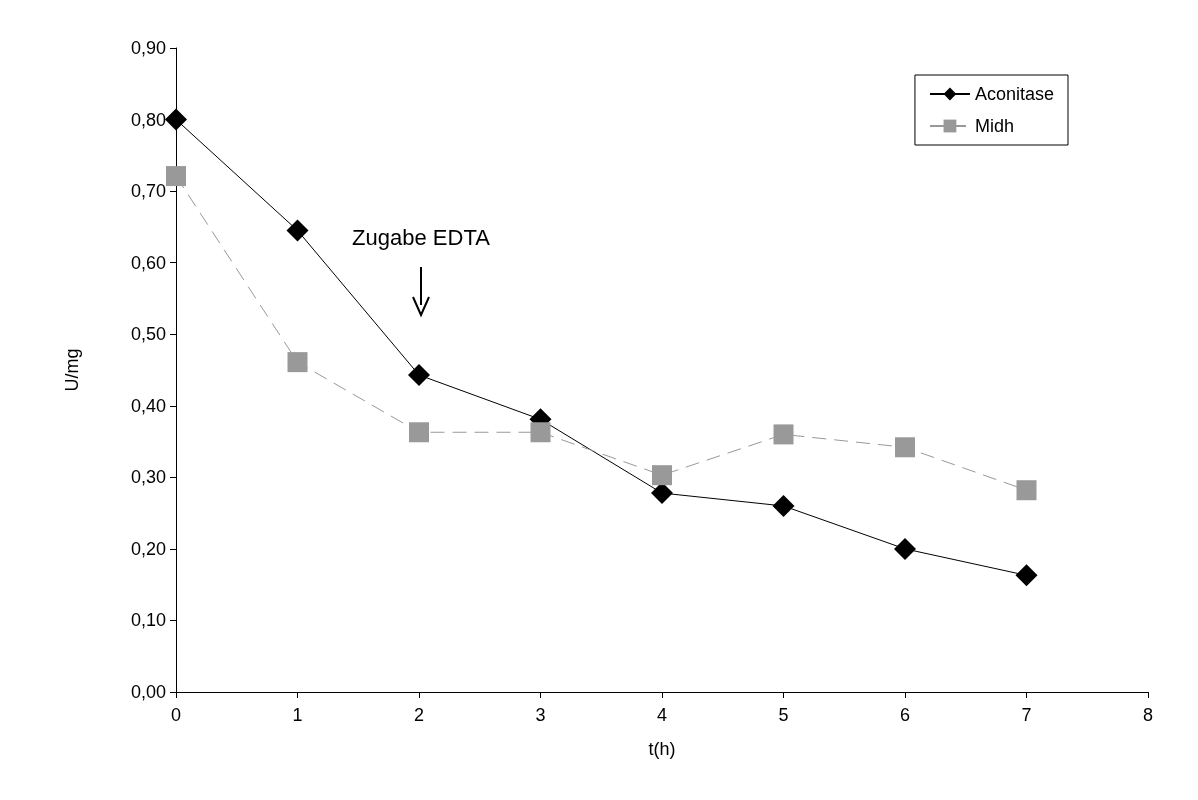 The width and height of the screenshot is (1198, 800). I want to click on x-tick-label: 6, so click(905, 715).